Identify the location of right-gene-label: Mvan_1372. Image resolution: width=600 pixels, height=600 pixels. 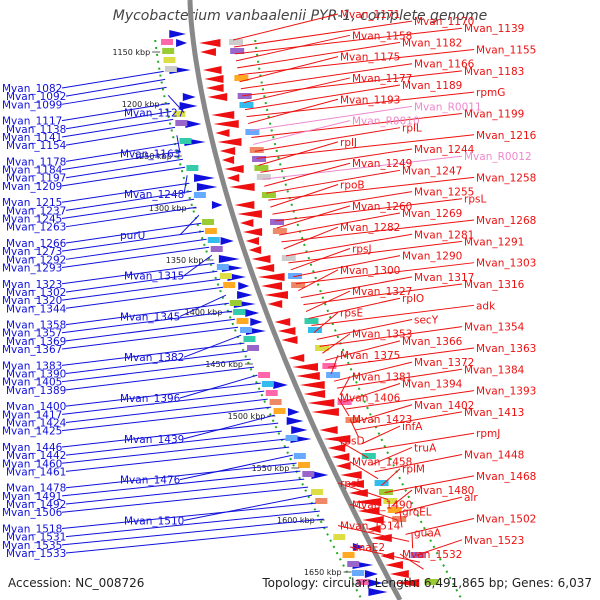
(444, 363).